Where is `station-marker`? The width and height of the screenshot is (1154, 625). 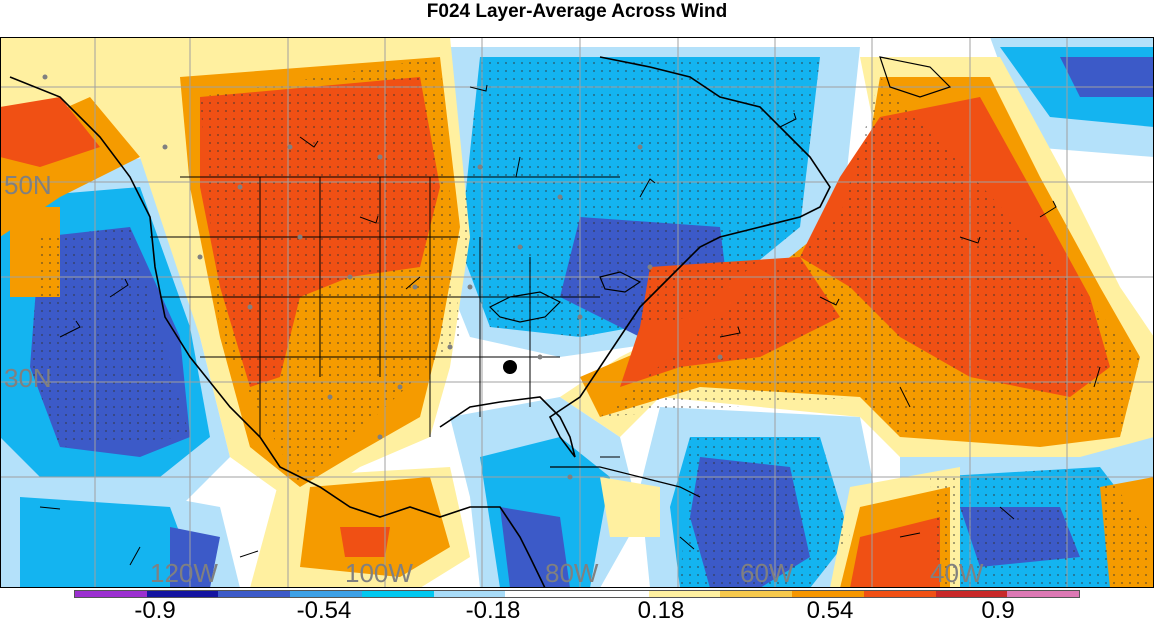 station-marker is located at coordinates (510, 367).